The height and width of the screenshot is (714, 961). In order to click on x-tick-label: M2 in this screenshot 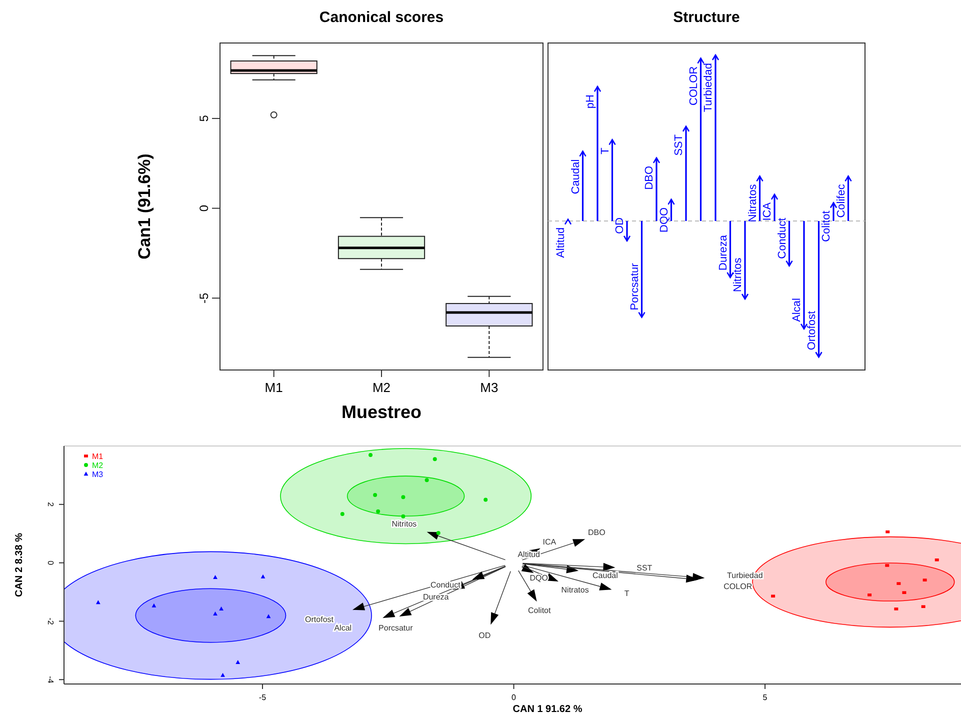, I will do `click(381, 387)`.